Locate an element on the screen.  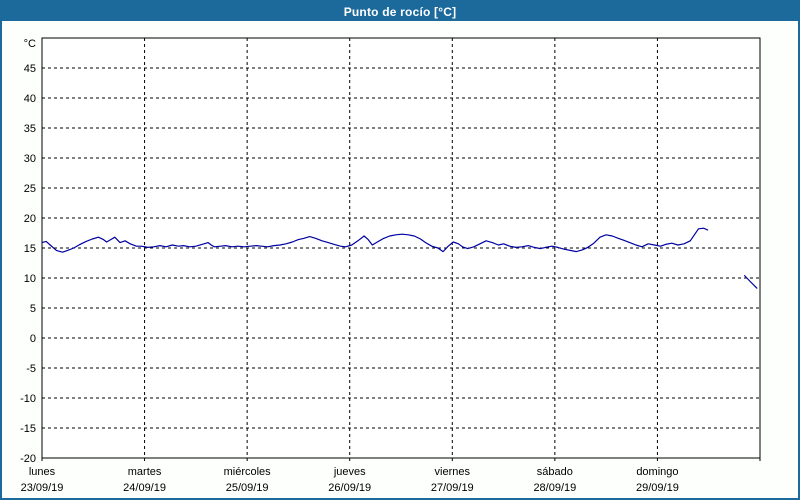
x-tick-label-day: viernes is located at coordinates (453, 472).